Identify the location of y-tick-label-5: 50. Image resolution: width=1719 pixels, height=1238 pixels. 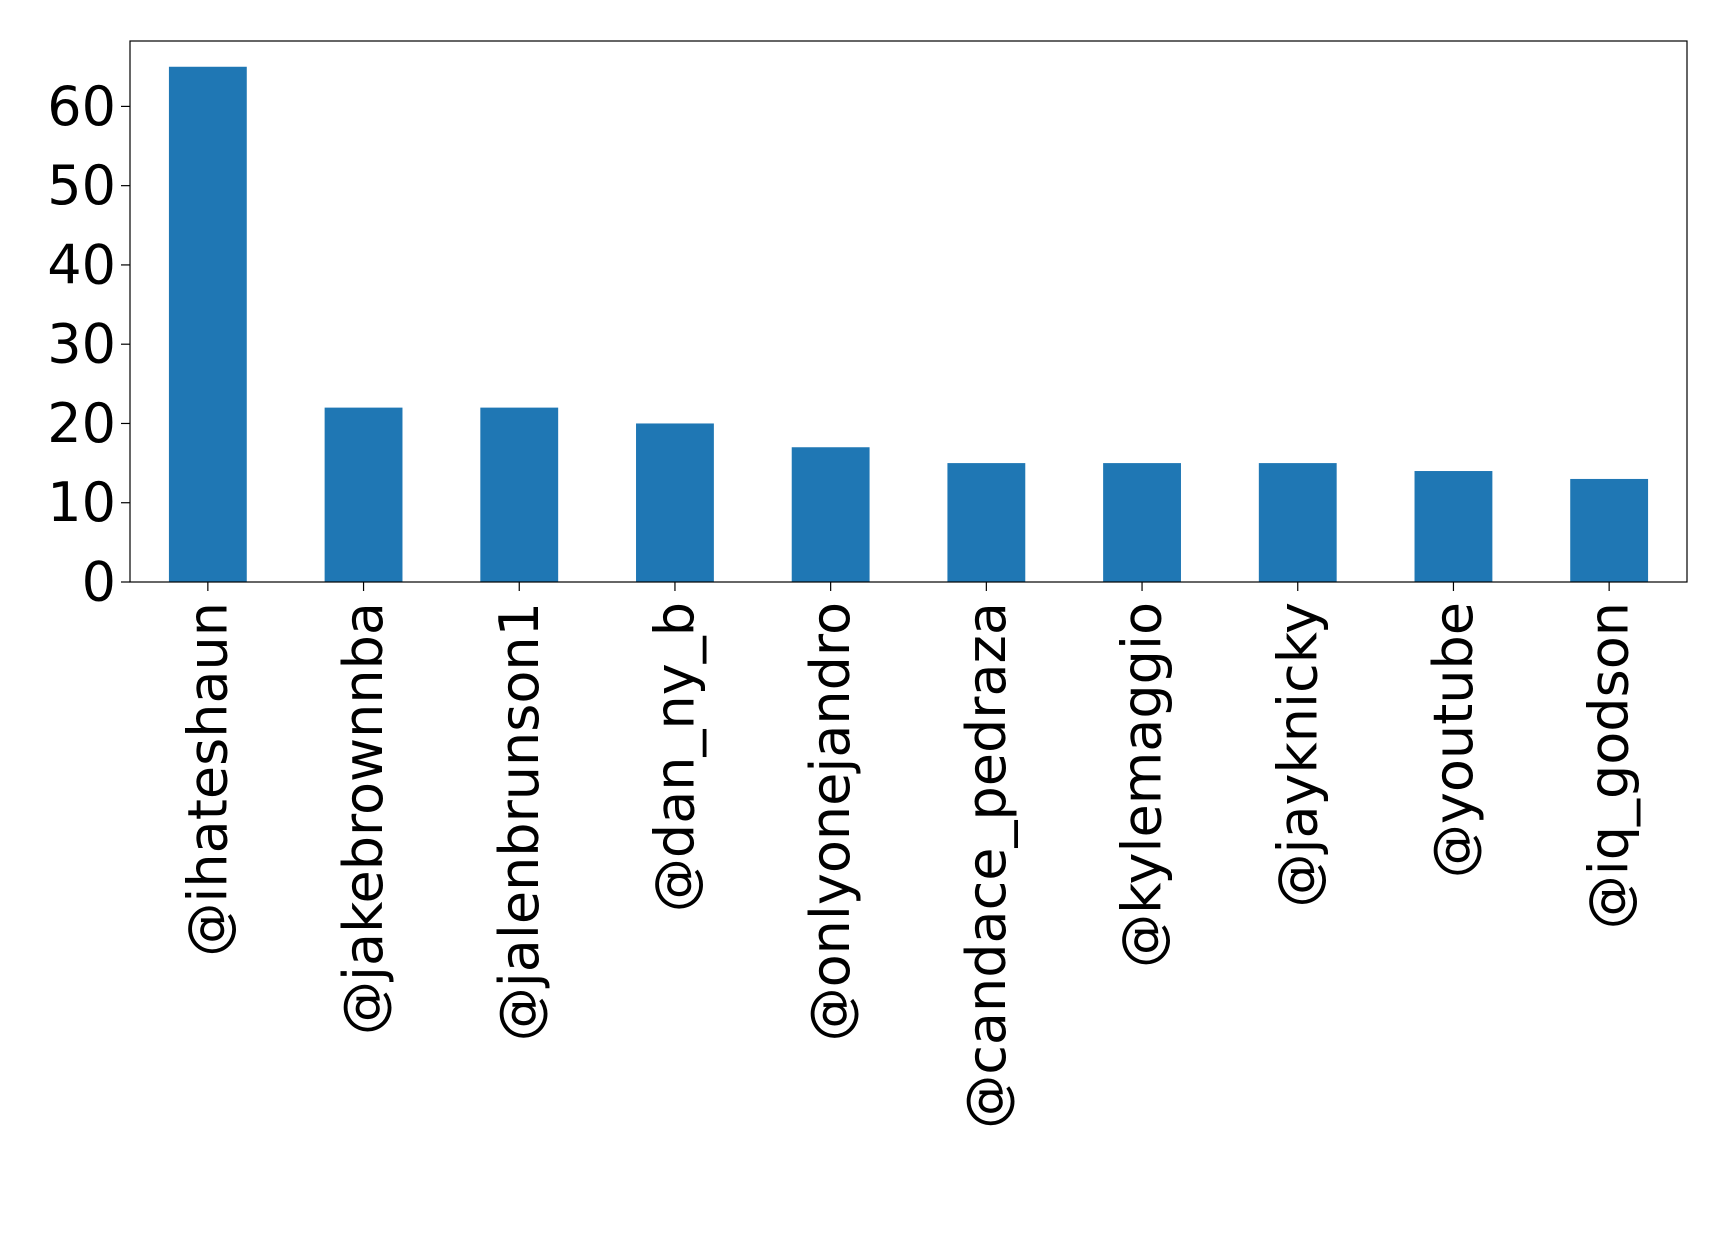
(81, 185).